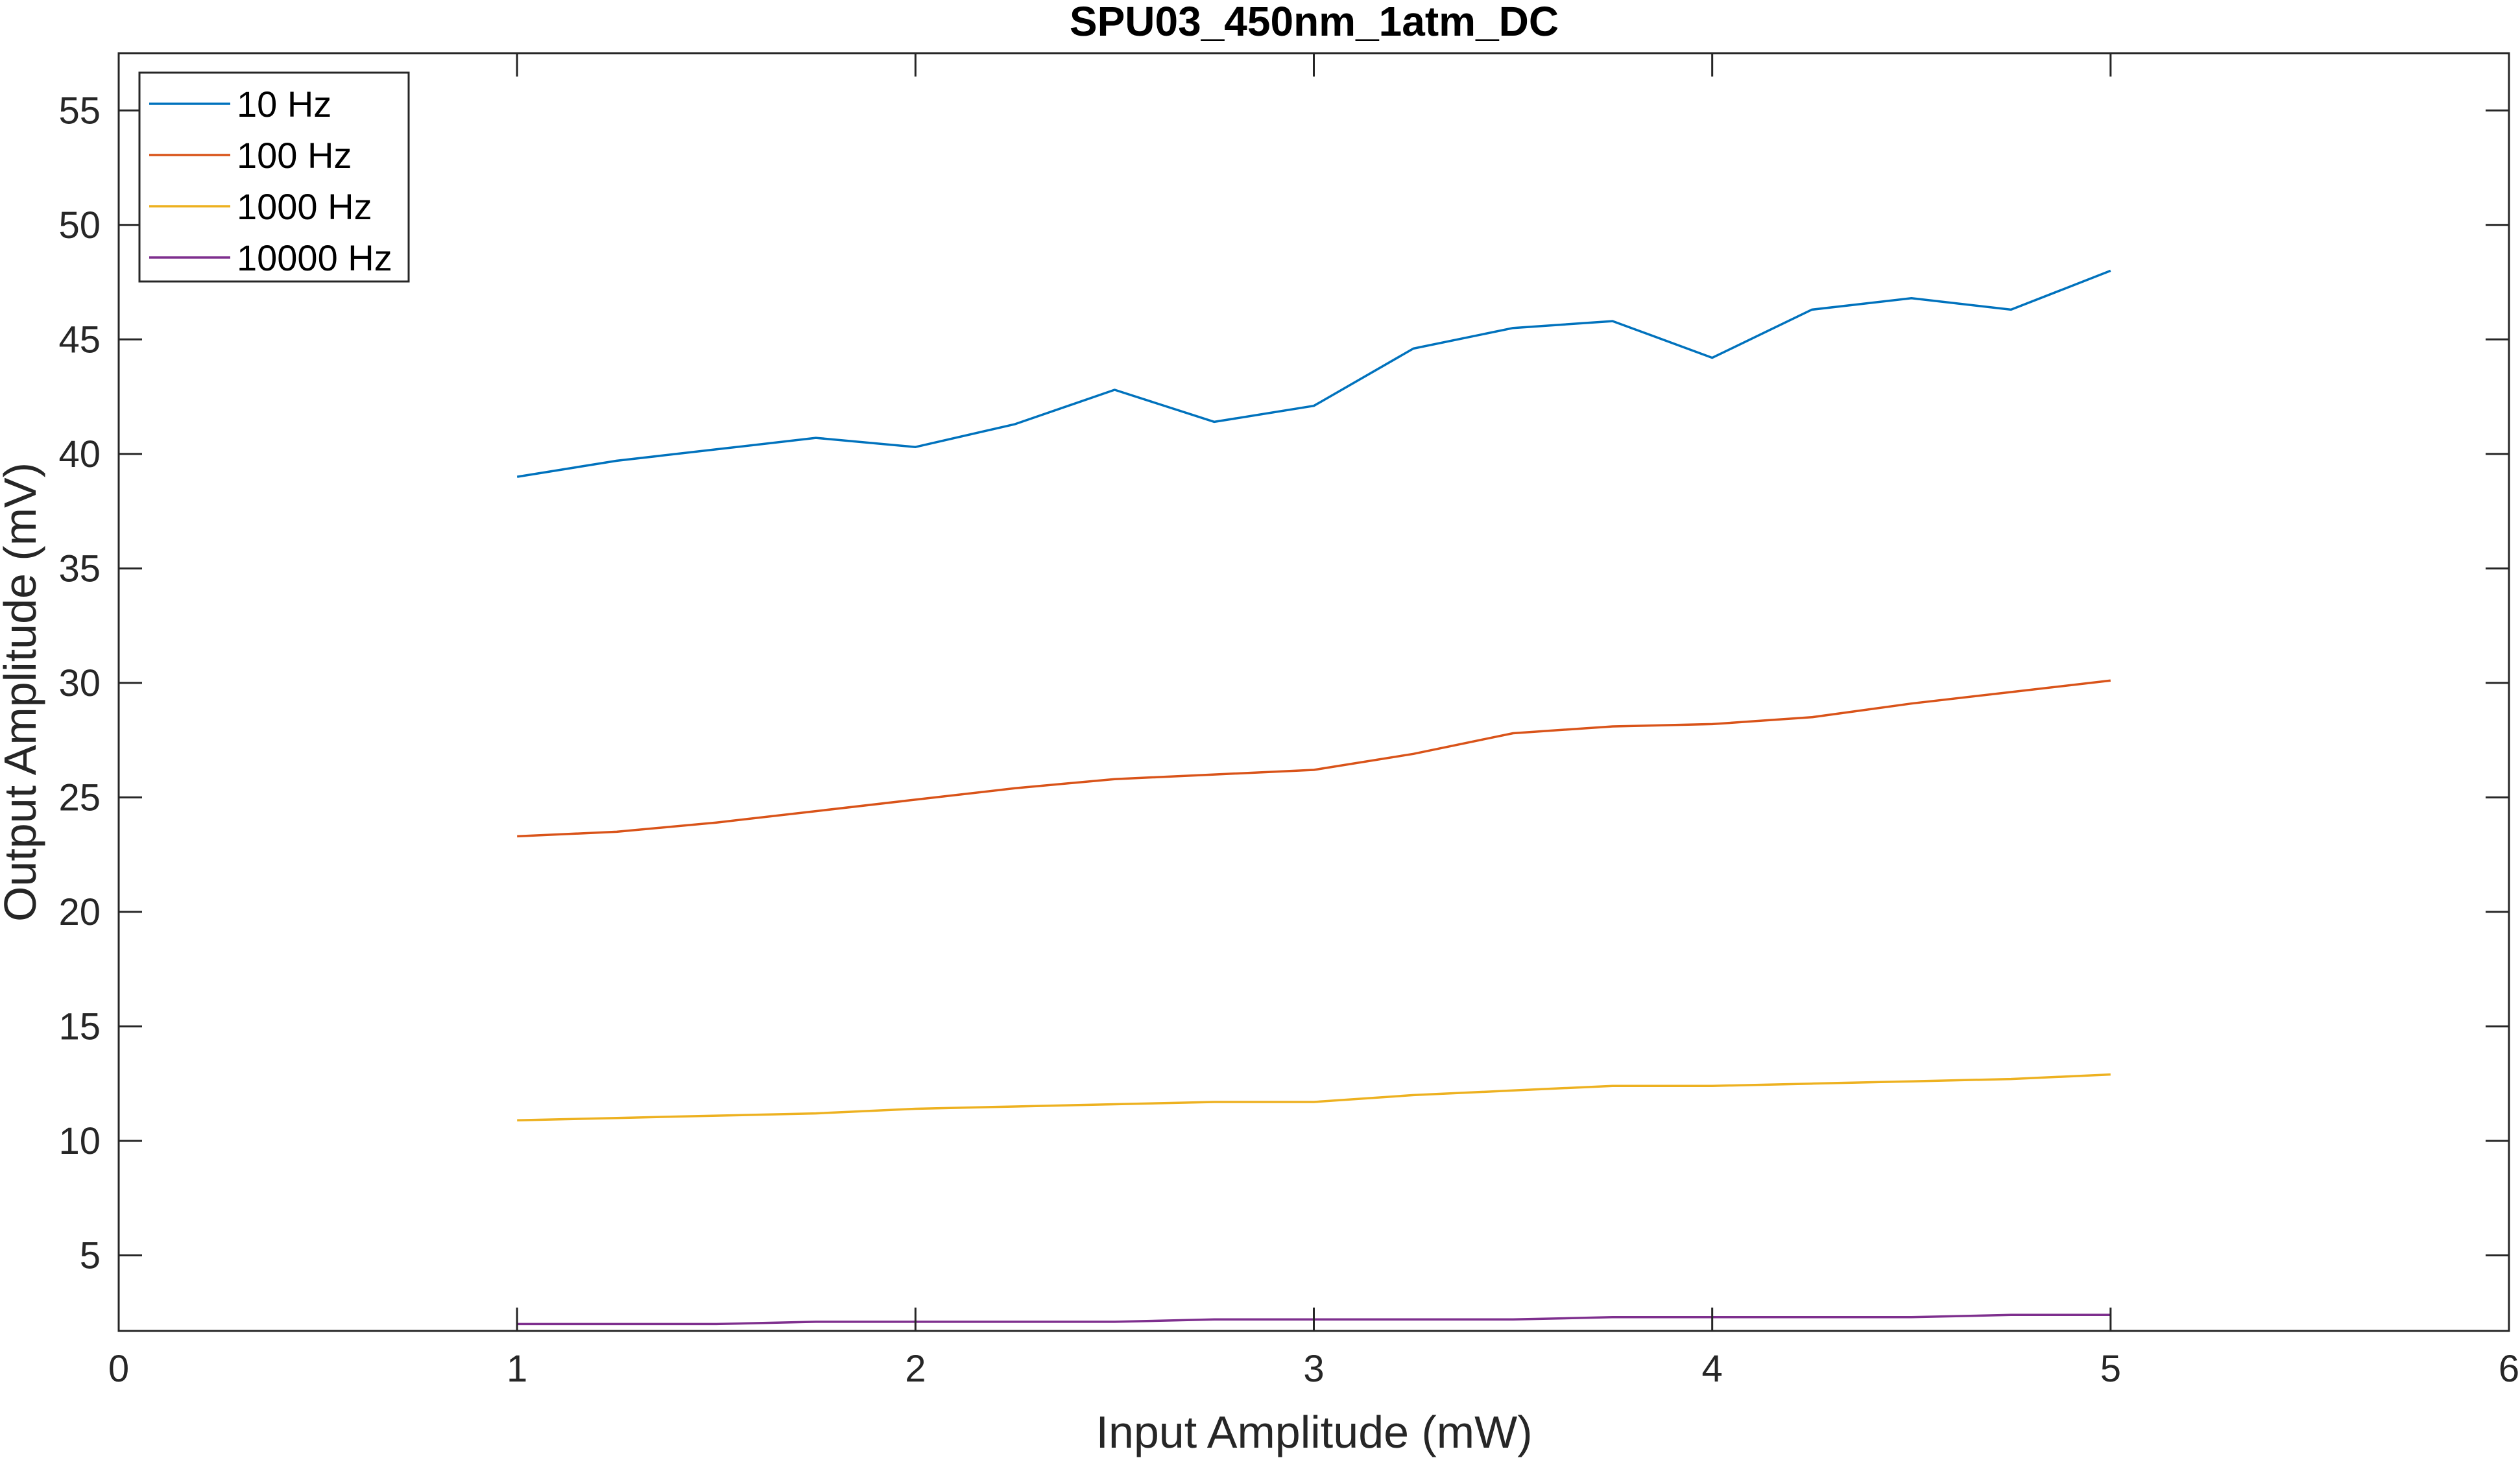 The width and height of the screenshot is (2520, 1460). Describe the element at coordinates (1713, 1369) in the screenshot. I see `x-tick-label: 4` at that location.